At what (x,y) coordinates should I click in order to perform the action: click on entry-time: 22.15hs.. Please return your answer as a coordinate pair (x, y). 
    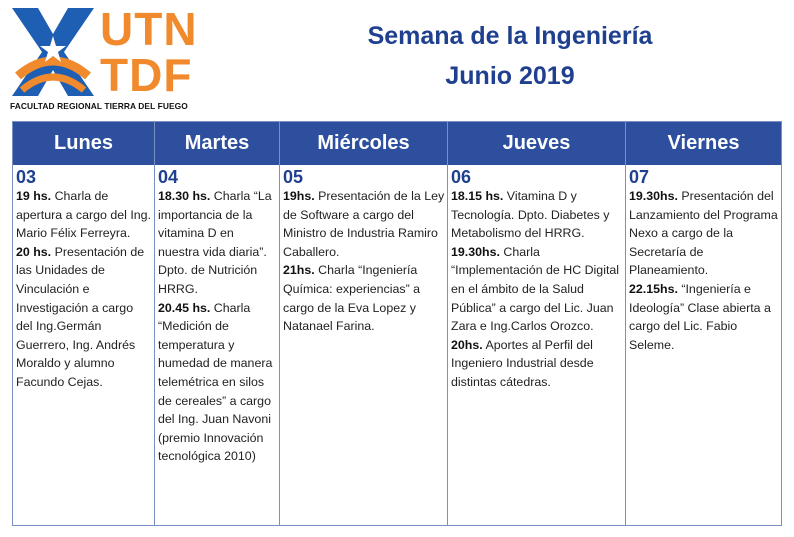
    Looking at the image, I should click on (653, 288).